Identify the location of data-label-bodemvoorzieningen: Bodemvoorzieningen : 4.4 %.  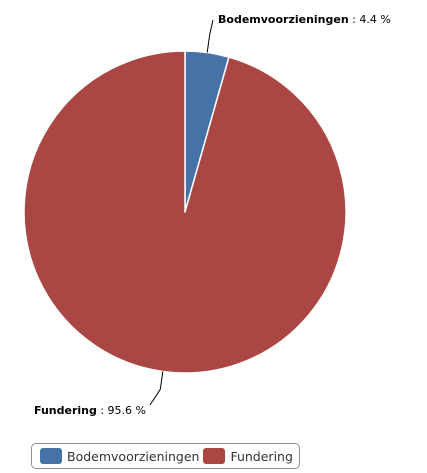
(304, 19).